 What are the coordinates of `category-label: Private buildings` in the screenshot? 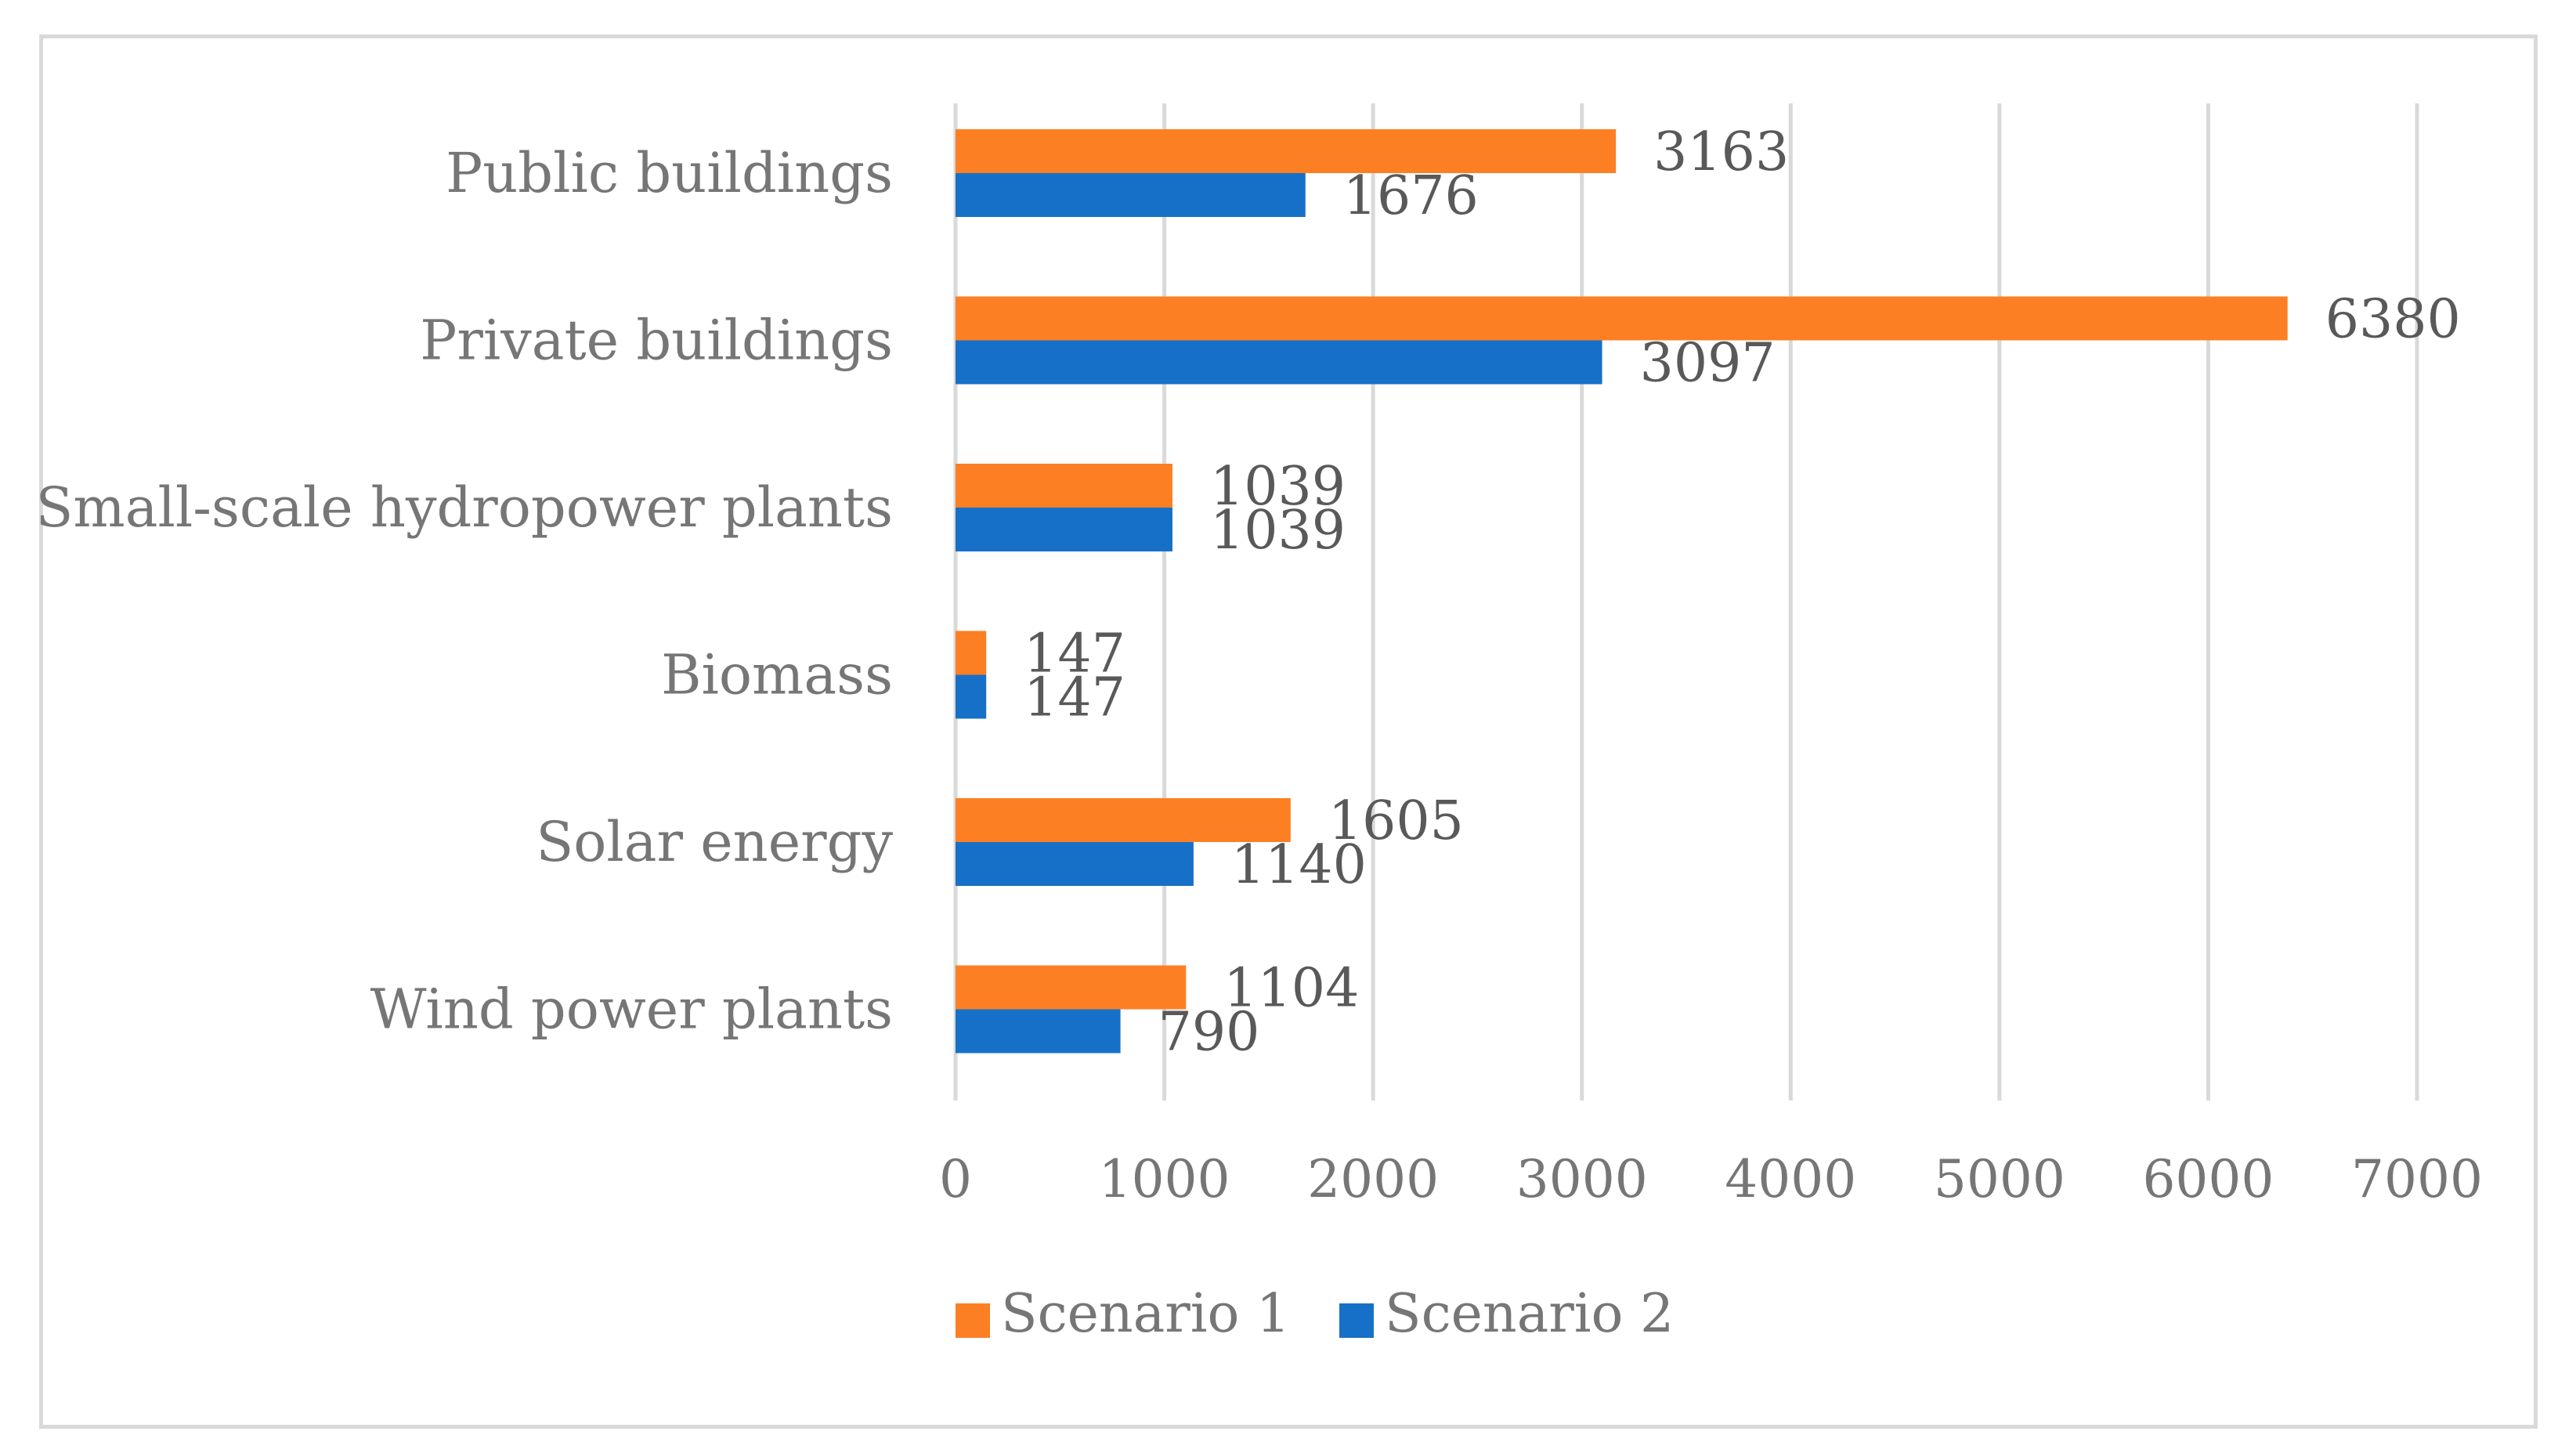 It's located at (656, 341).